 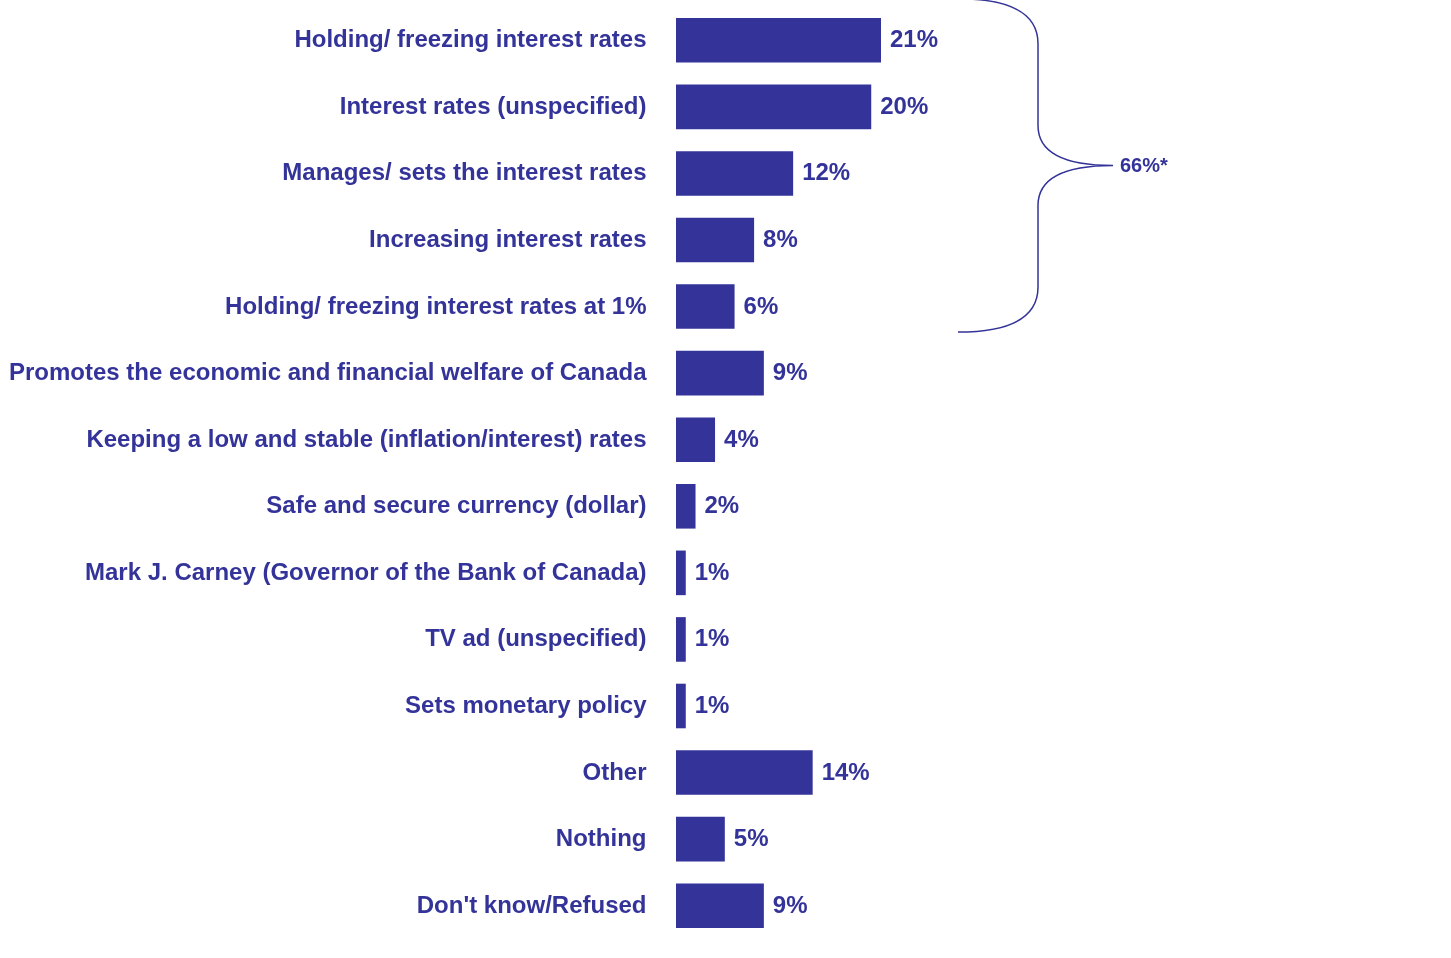 What do you see at coordinates (464, 172) in the screenshot?
I see `y-tick-label: Manages/ sets the interest rates` at bounding box center [464, 172].